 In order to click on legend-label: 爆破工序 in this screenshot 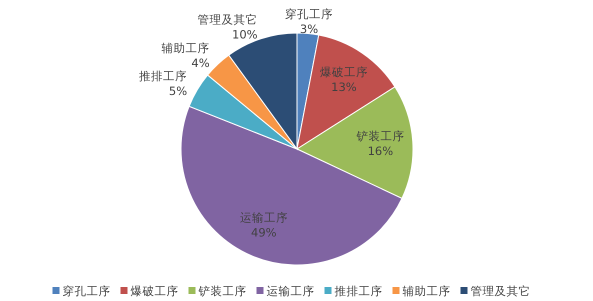, I will do `click(154, 291)`.